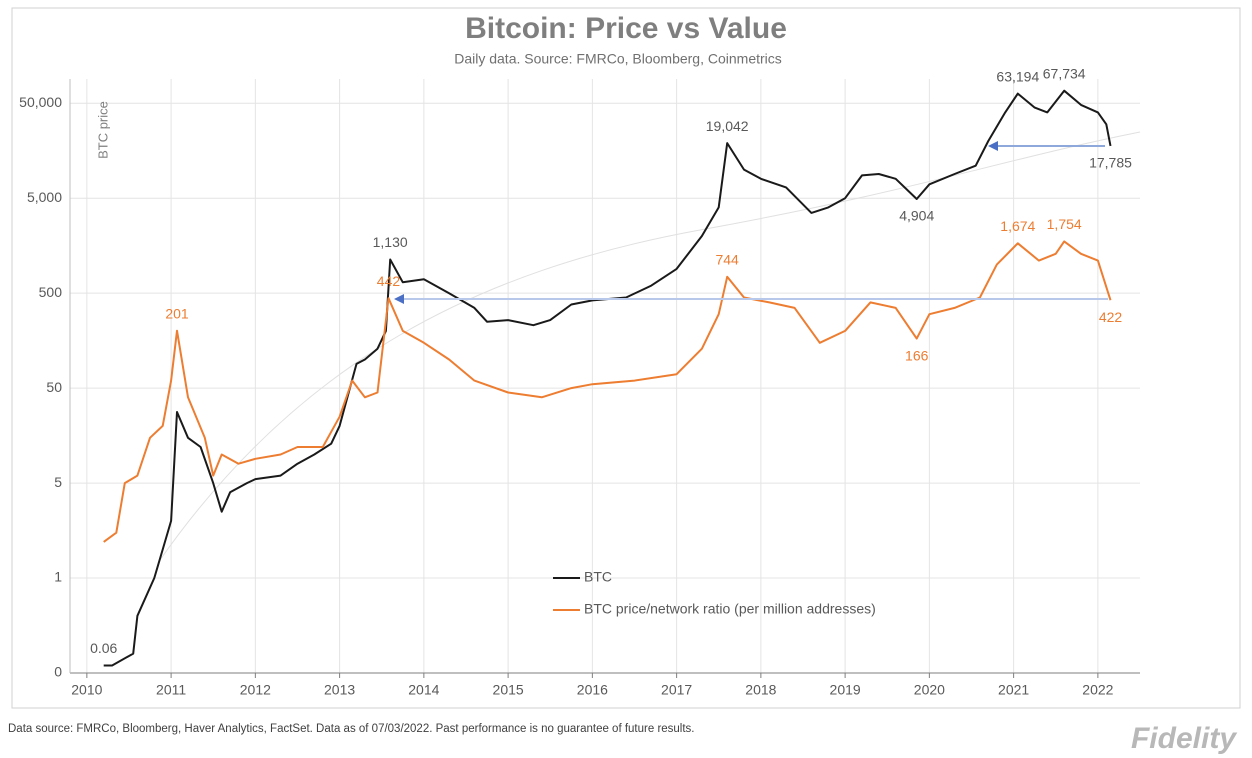  Describe the element at coordinates (44, 197) in the screenshot. I see `y-tick-label: 5,000` at that location.